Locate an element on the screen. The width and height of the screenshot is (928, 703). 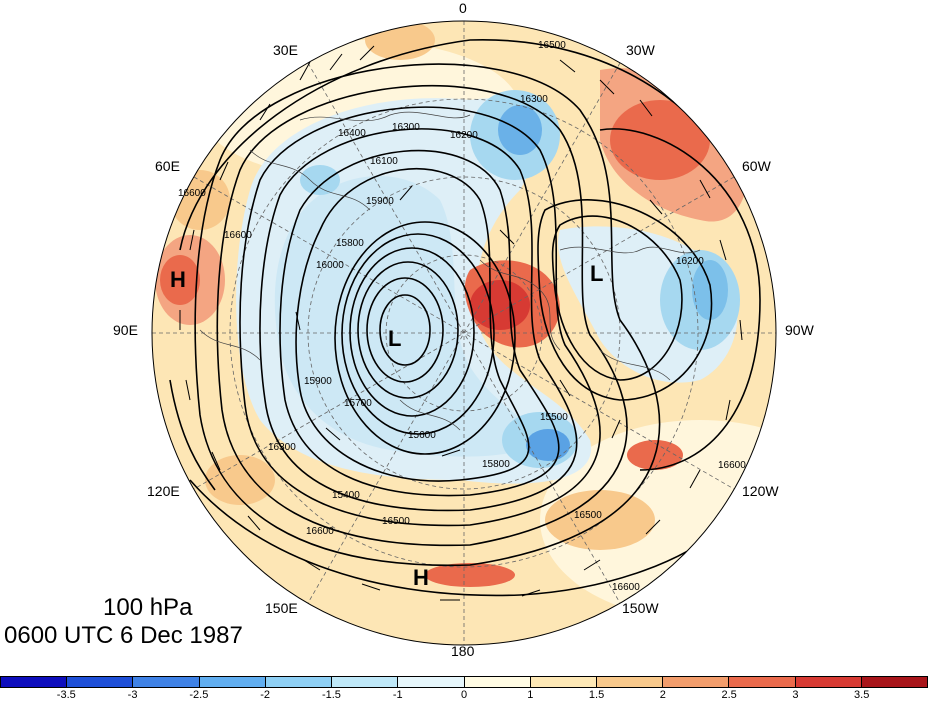
longitude-label: 0 is located at coordinates (463, 8).